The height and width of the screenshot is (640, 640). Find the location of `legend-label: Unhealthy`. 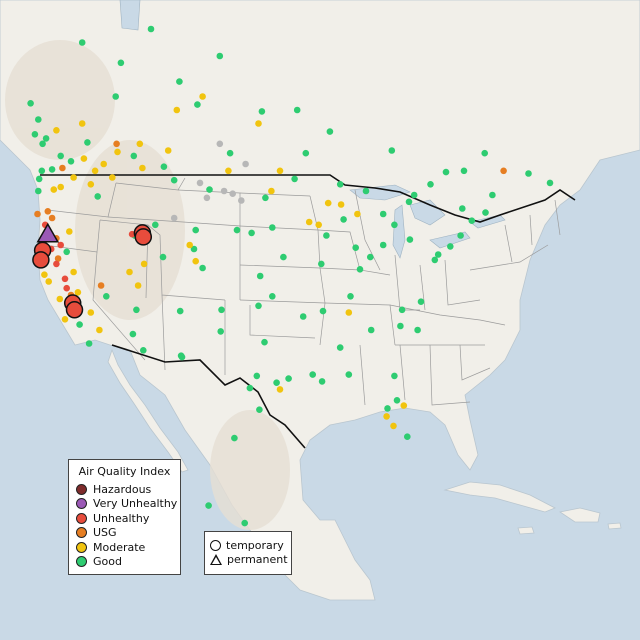

legend-label: Unhealthy is located at coordinates (121, 518).